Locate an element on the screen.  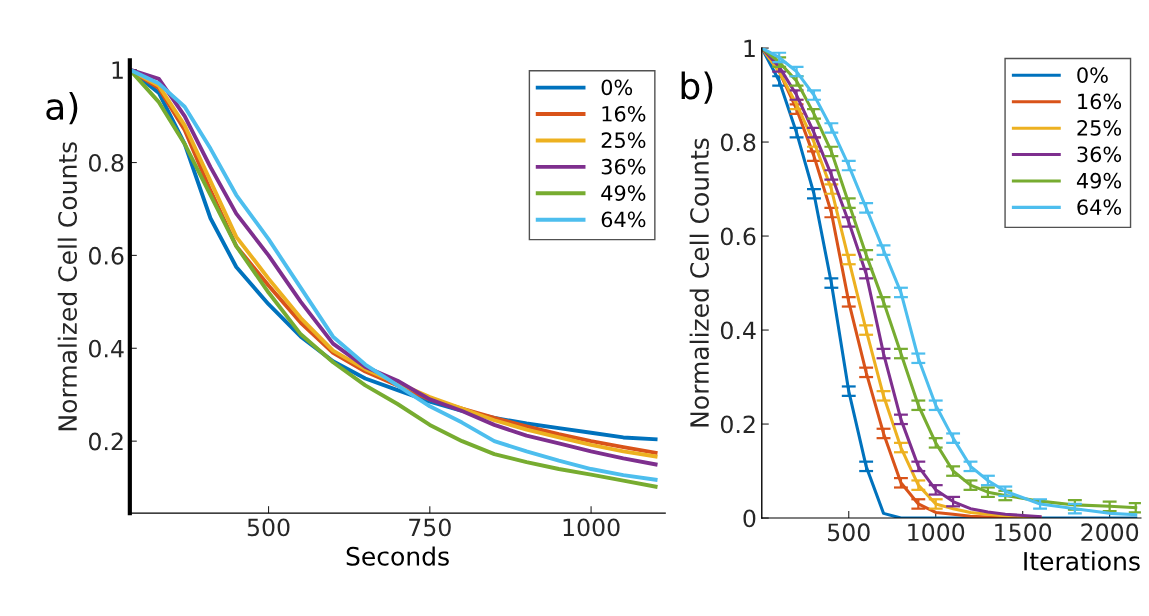
x-tick-label: 2000 is located at coordinates (1110, 532).